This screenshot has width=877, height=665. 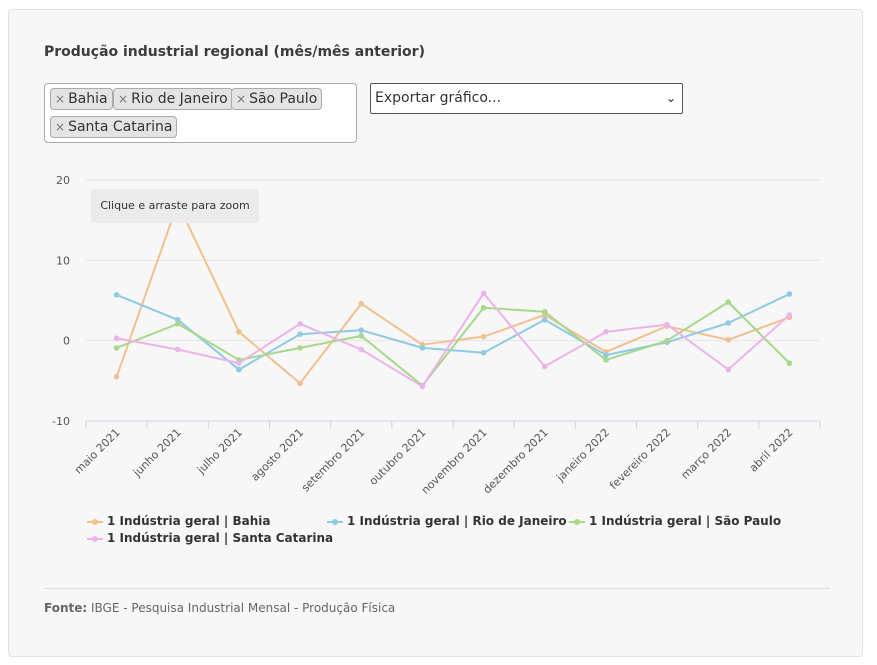 What do you see at coordinates (526, 98) in the screenshot?
I see `export-select: Exportar gráfico... ⌄` at bounding box center [526, 98].